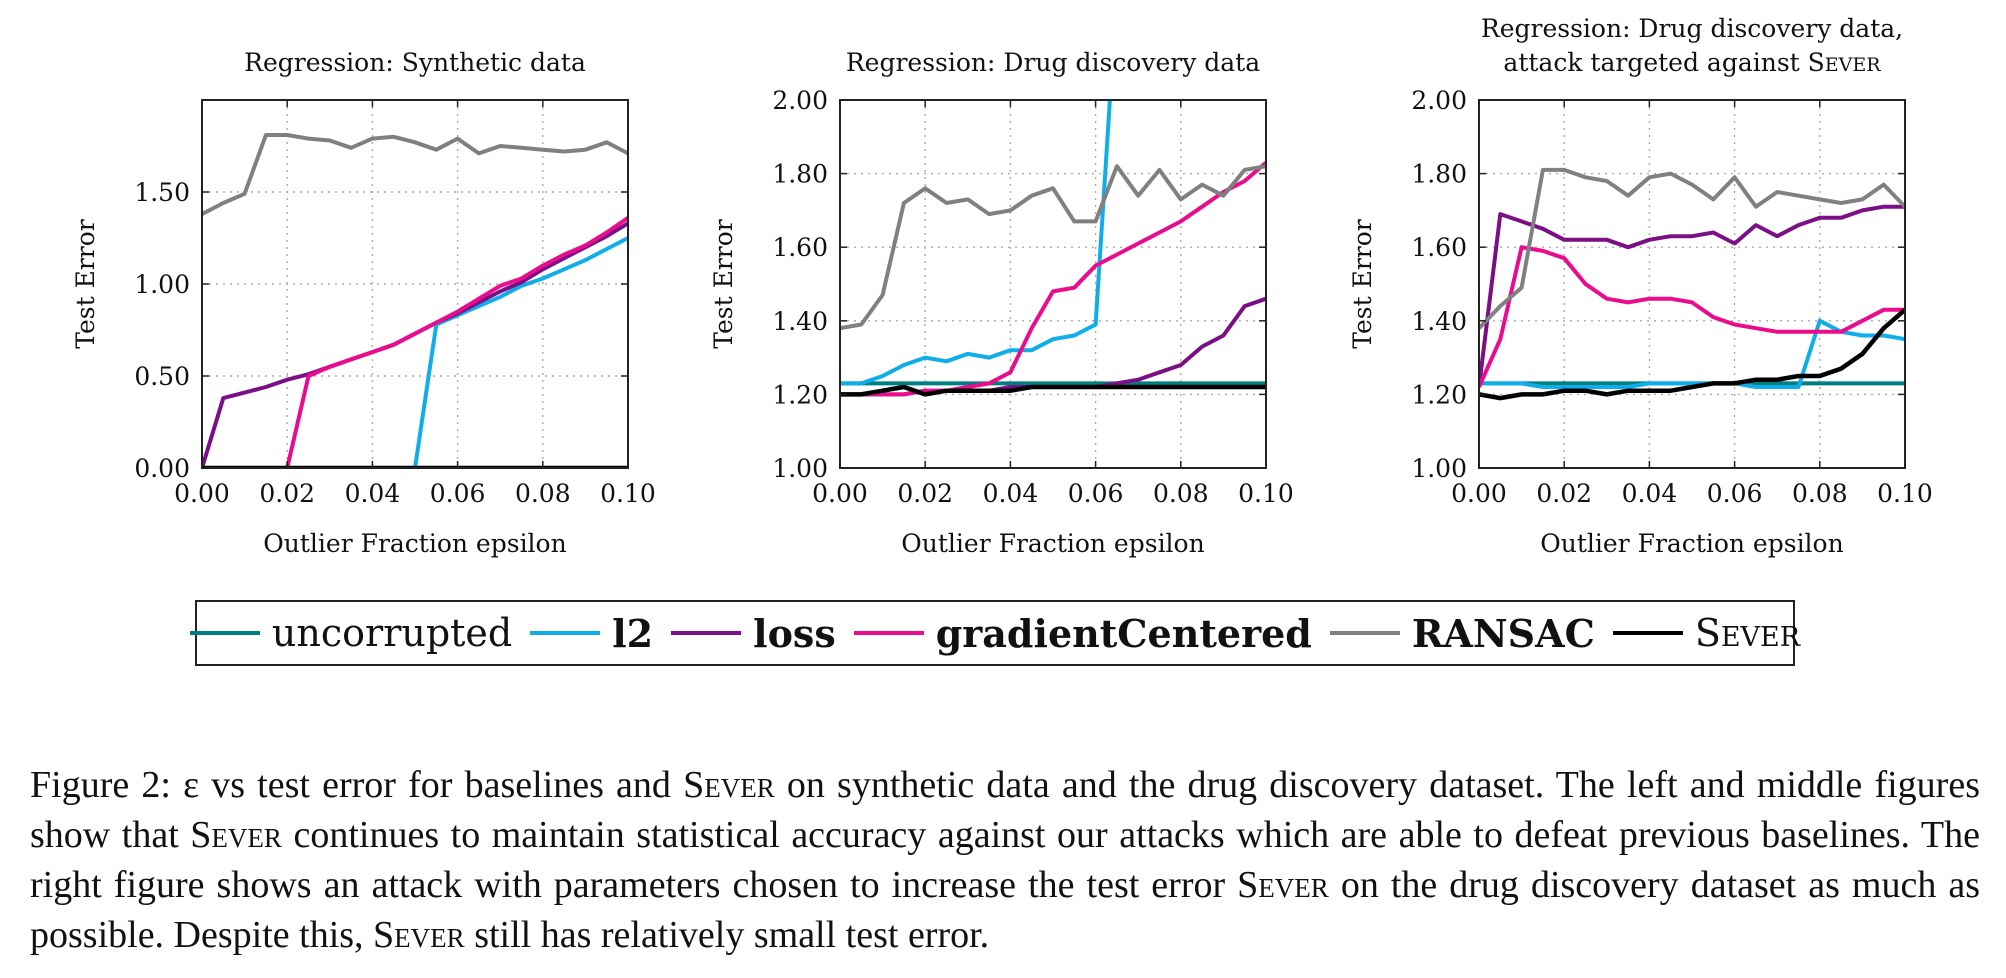 Image resolution: width=2006 pixels, height=978 pixels. I want to click on caption-sever-4: Sever, so click(419, 935).